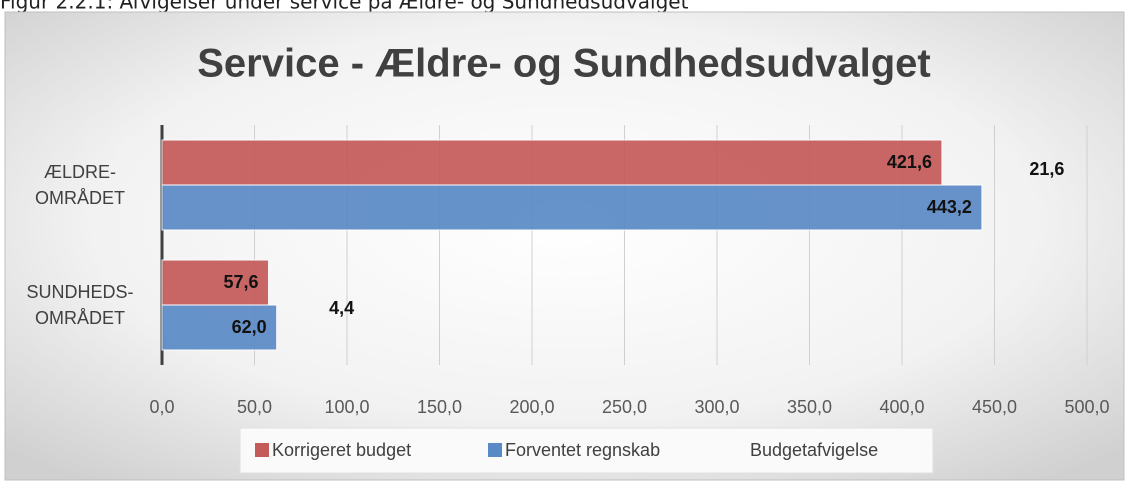 This screenshot has height=482, width=1129. What do you see at coordinates (1086, 407) in the screenshot?
I see `x-tick-label: 500,0` at bounding box center [1086, 407].